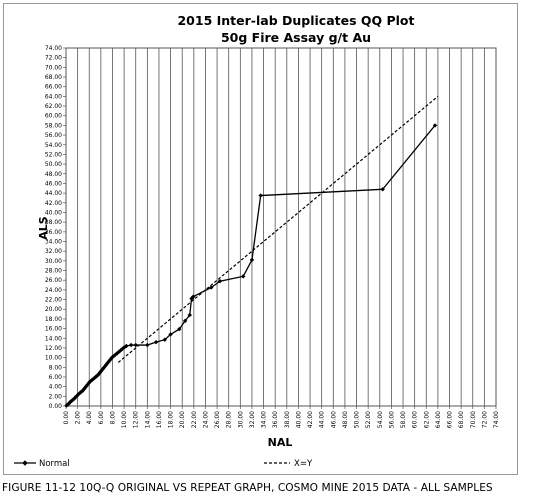 This screenshot has height=502, width=559. I want to click on y-tick-label: 18.00, so click(53, 319).